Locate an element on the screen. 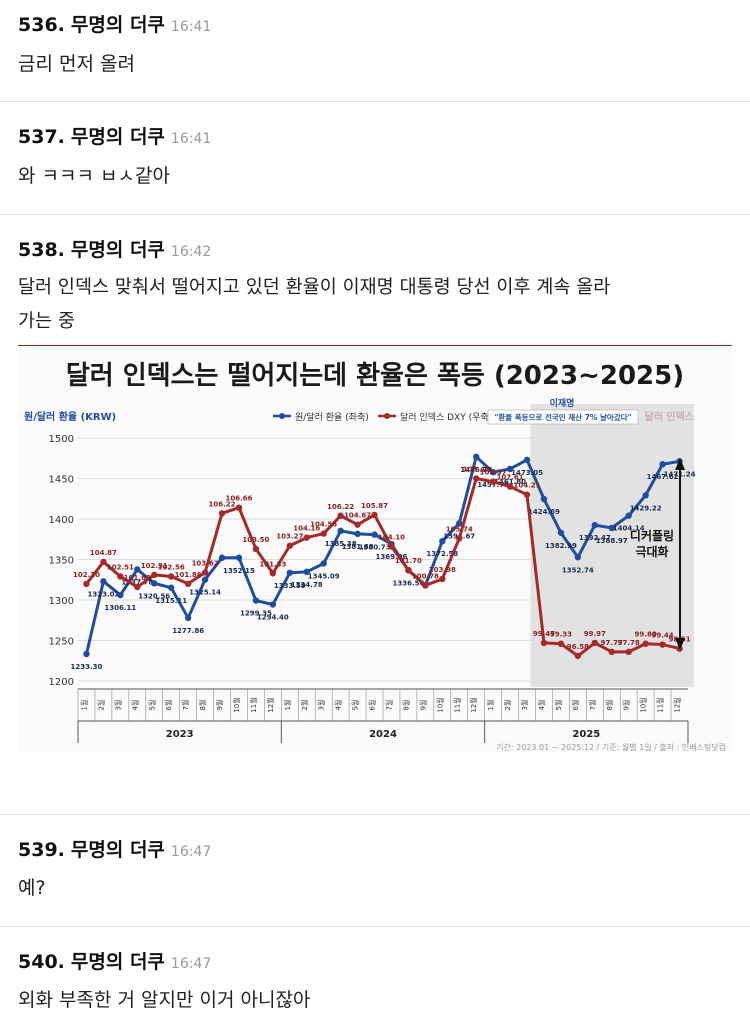  comment-text-line: 금리 먼저 올려 is located at coordinates (76, 64).